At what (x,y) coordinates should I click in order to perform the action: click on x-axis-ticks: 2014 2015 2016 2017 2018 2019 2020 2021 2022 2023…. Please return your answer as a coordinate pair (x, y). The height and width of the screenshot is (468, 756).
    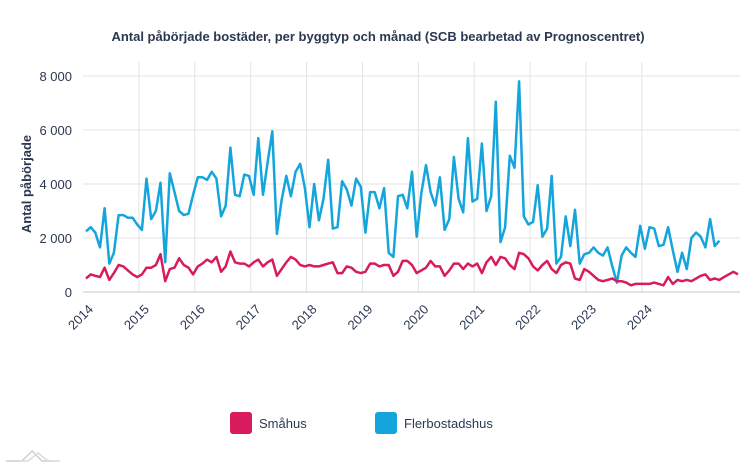
    Looking at the image, I should click on (360, 317).